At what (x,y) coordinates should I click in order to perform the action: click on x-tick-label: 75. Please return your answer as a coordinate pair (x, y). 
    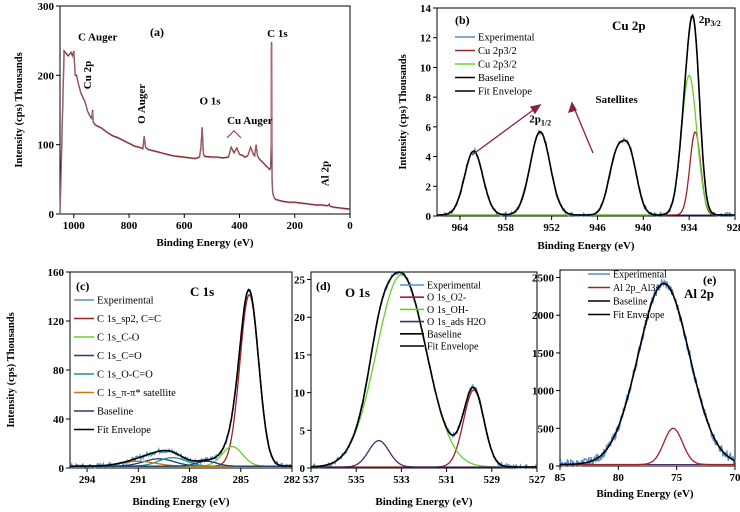
    Looking at the image, I should click on (677, 478).